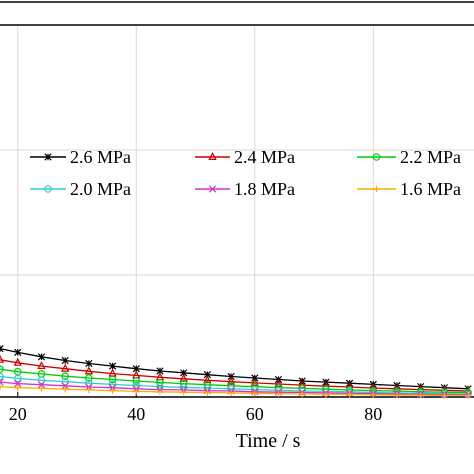 The image size is (474, 474). I want to click on legend-label-1: 2.4 MPa, so click(264, 157).